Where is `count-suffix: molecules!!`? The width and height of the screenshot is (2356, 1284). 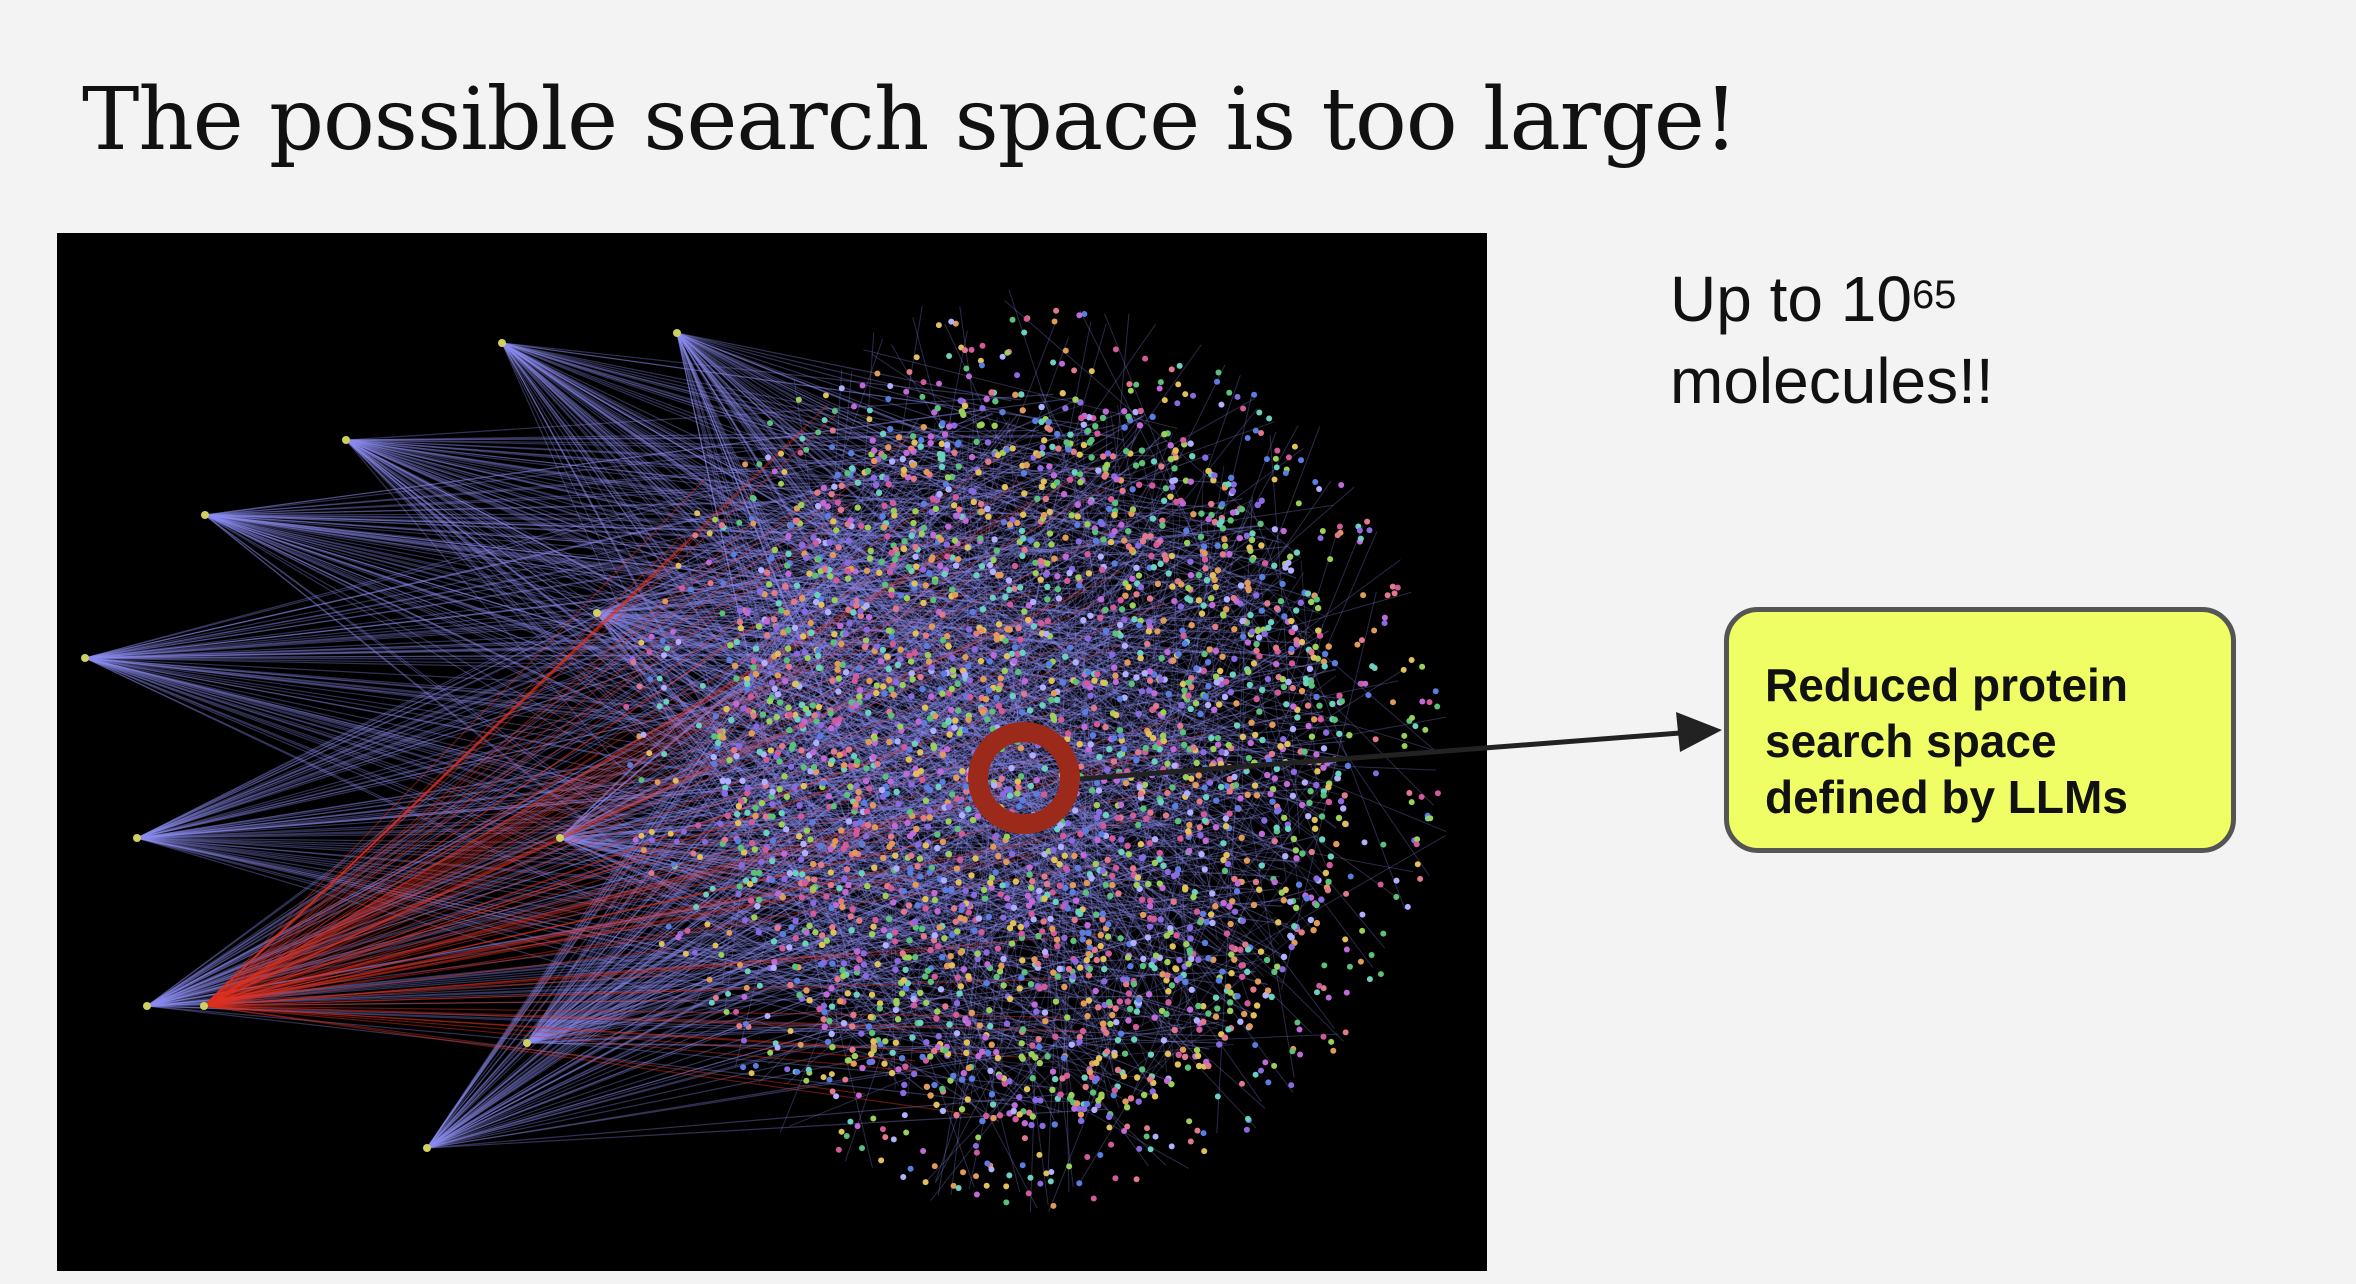 count-suffix: molecules!! is located at coordinates (1832, 381).